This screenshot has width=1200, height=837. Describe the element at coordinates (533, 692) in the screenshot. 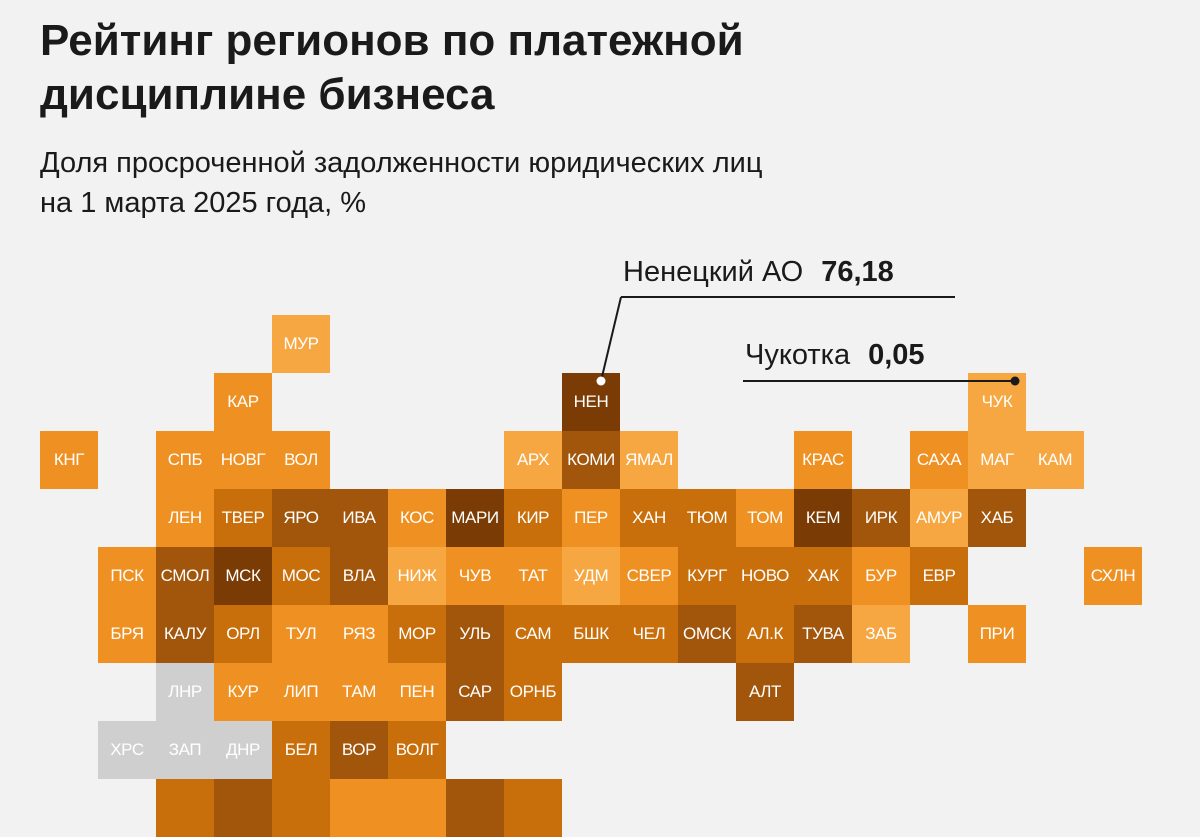

I see `region-tile-ОРНБ: ОРНБ` at that location.